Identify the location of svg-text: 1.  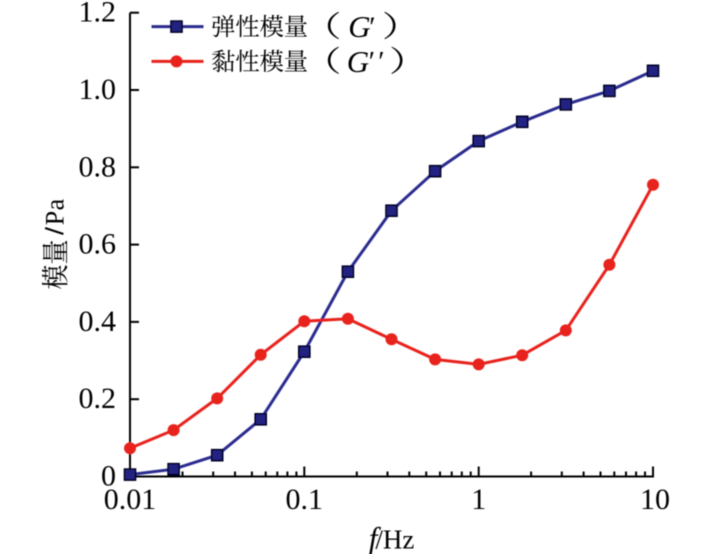
(478, 499).